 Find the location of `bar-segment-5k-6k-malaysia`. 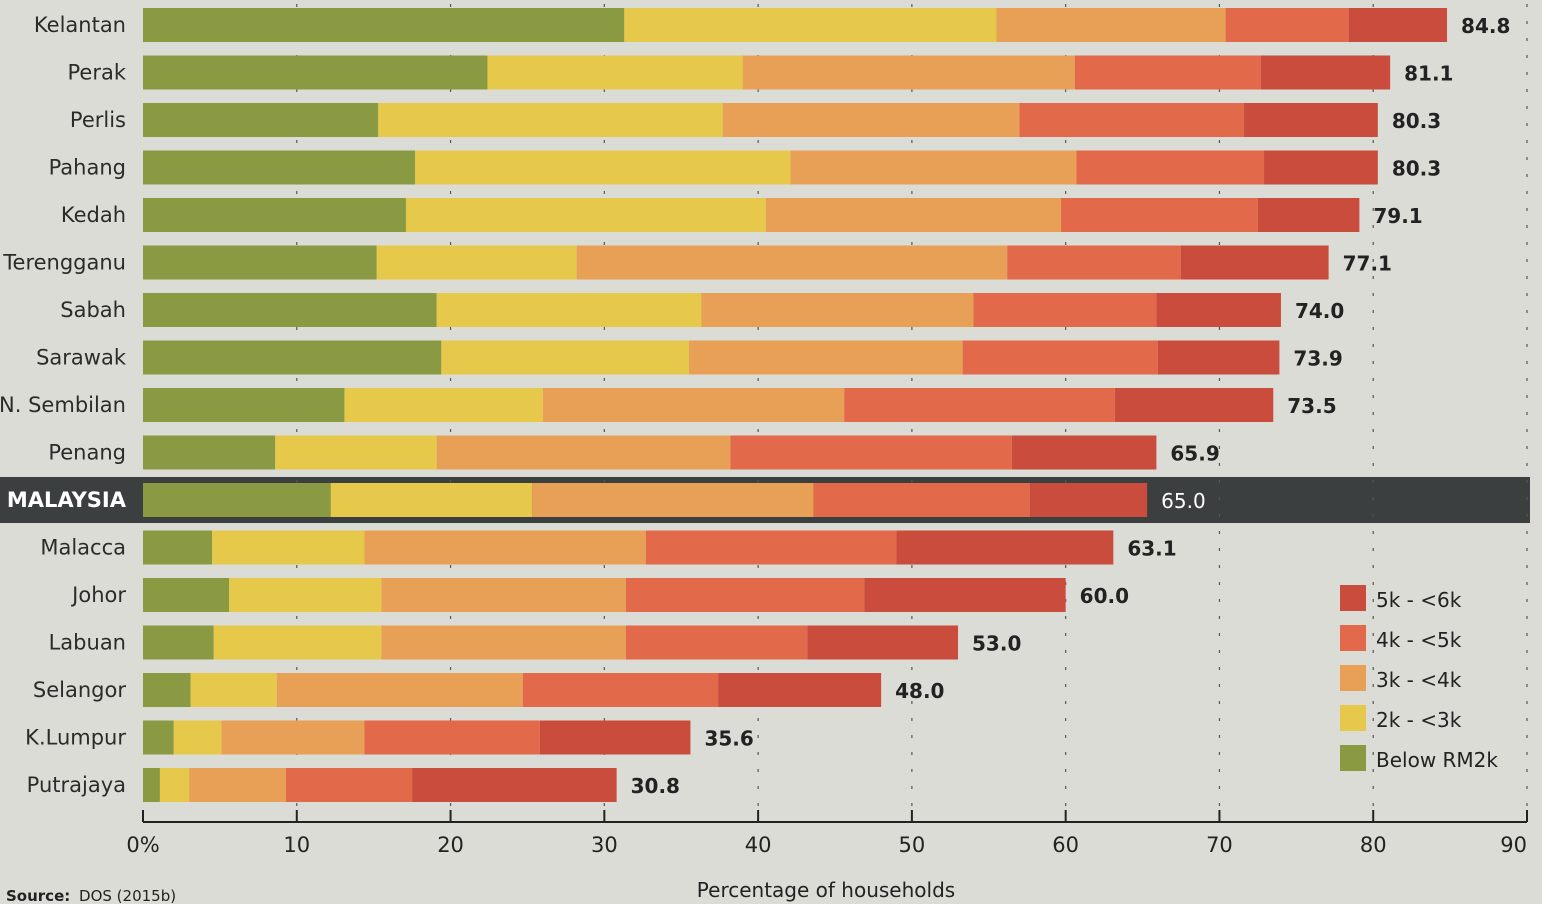

bar-segment-5k-6k-malaysia is located at coordinates (1089, 500).